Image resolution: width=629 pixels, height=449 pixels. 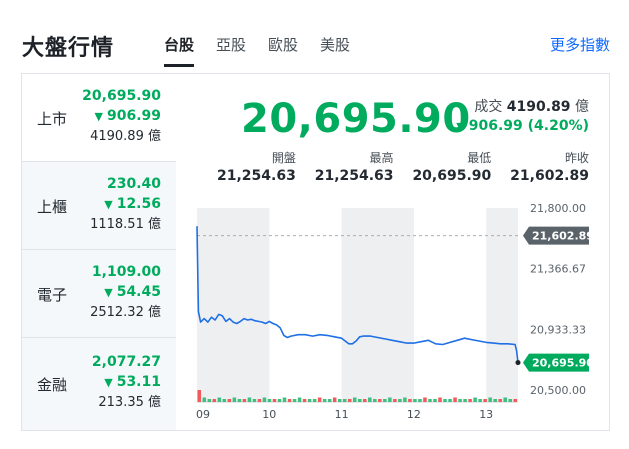 What do you see at coordinates (381, 158) in the screenshot?
I see `stat-label: 最高` at bounding box center [381, 158].